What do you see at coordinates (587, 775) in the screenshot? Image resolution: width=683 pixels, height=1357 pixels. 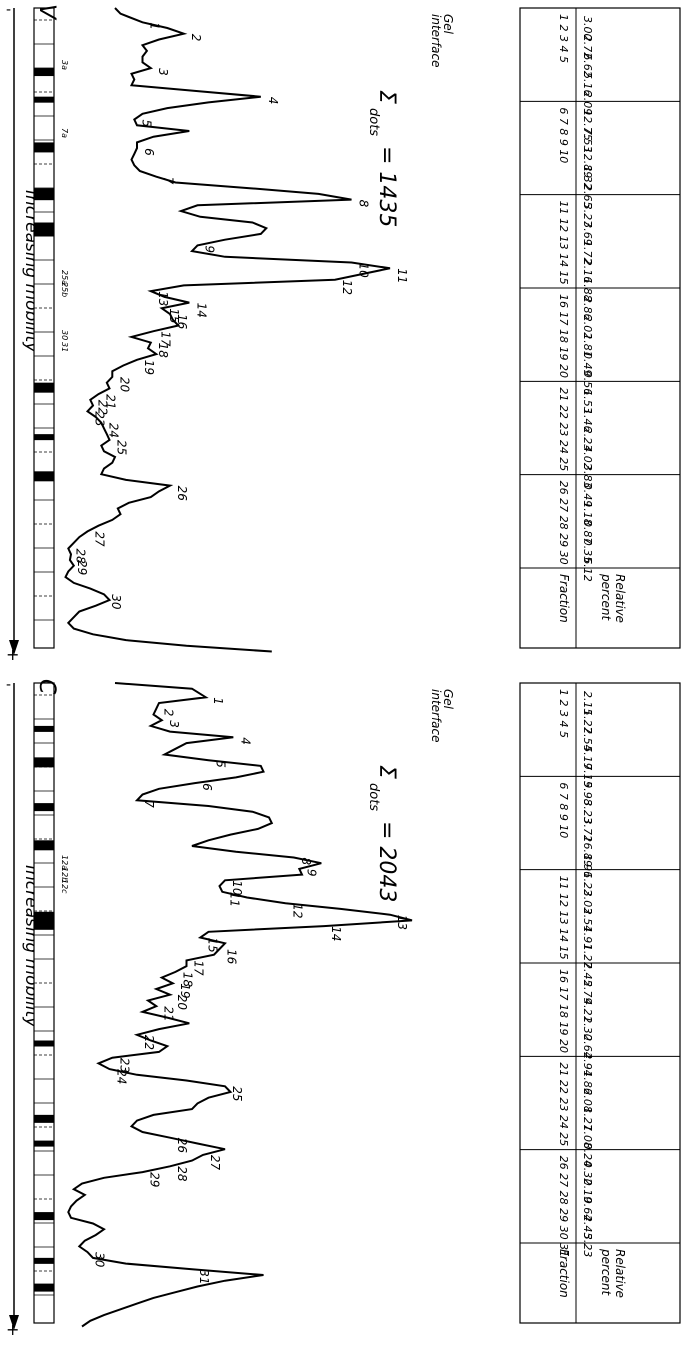 I see `relative-percent-value: 7.15` at bounding box center [587, 775].